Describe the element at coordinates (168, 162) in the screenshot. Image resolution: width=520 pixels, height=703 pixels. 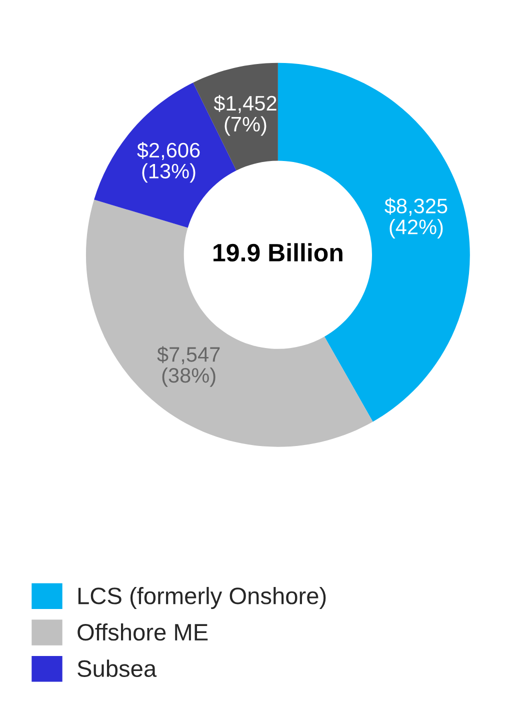
I see `data-label: $2,606 (13%)` at that location.